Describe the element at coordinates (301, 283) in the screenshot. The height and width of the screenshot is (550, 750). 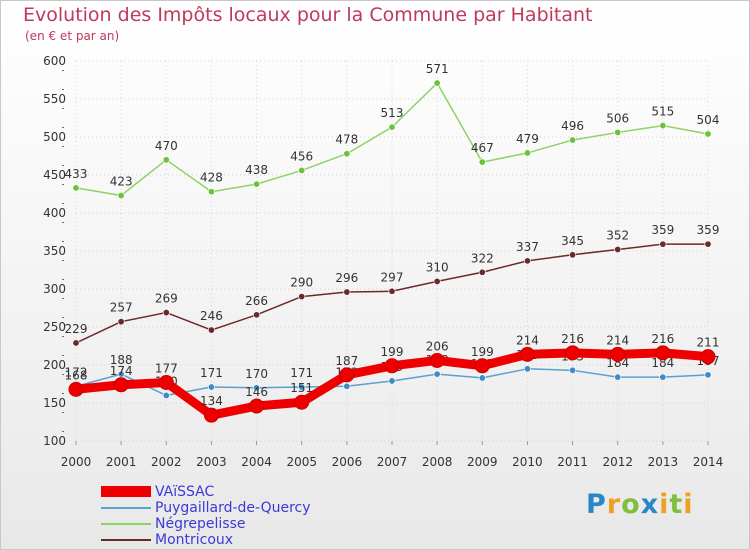
I see `data-label: 290` at that location.